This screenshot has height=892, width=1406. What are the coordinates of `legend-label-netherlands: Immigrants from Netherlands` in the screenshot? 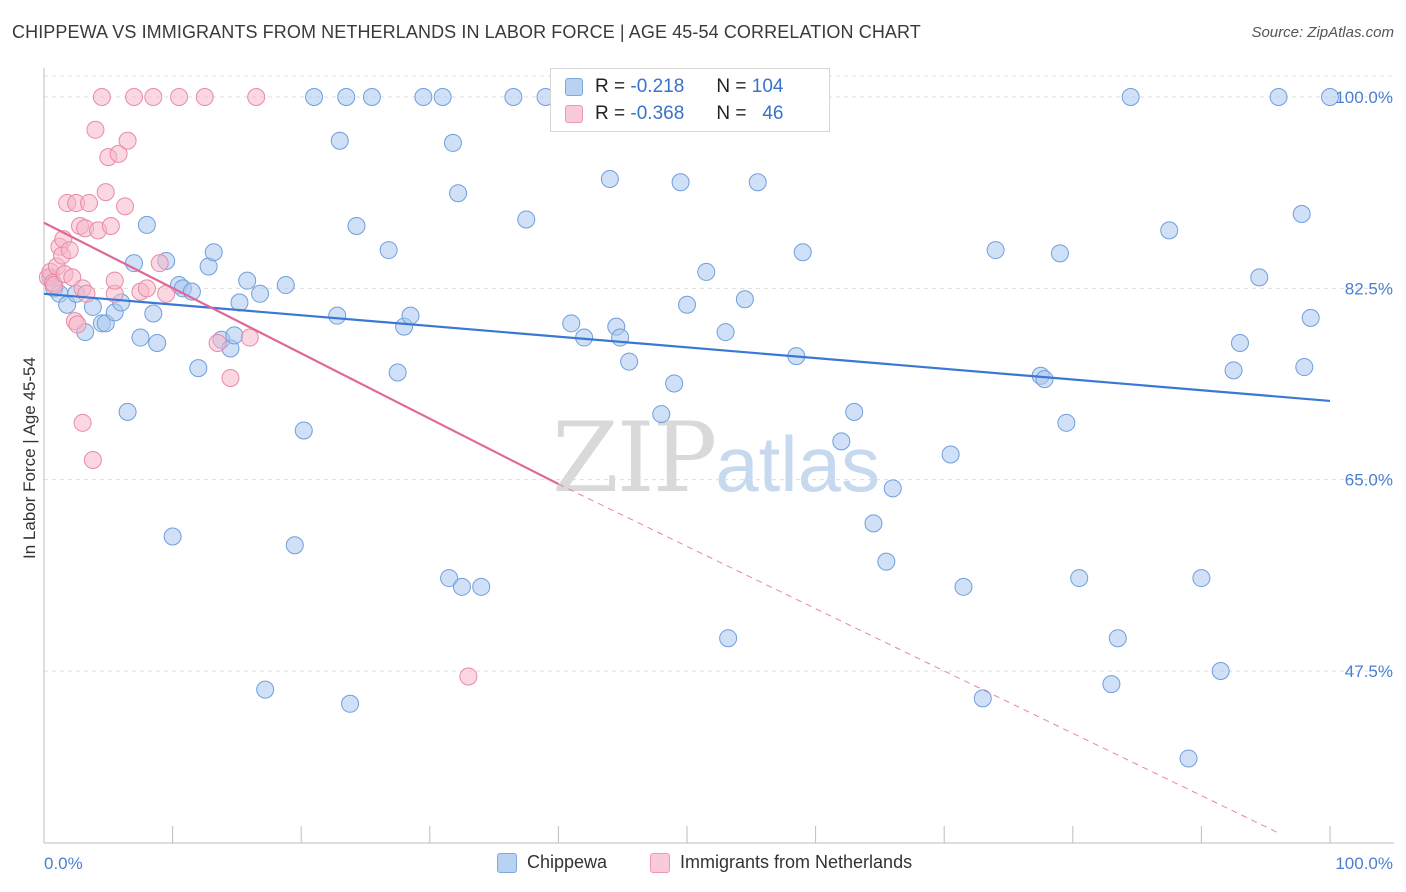 It's located at (796, 862).